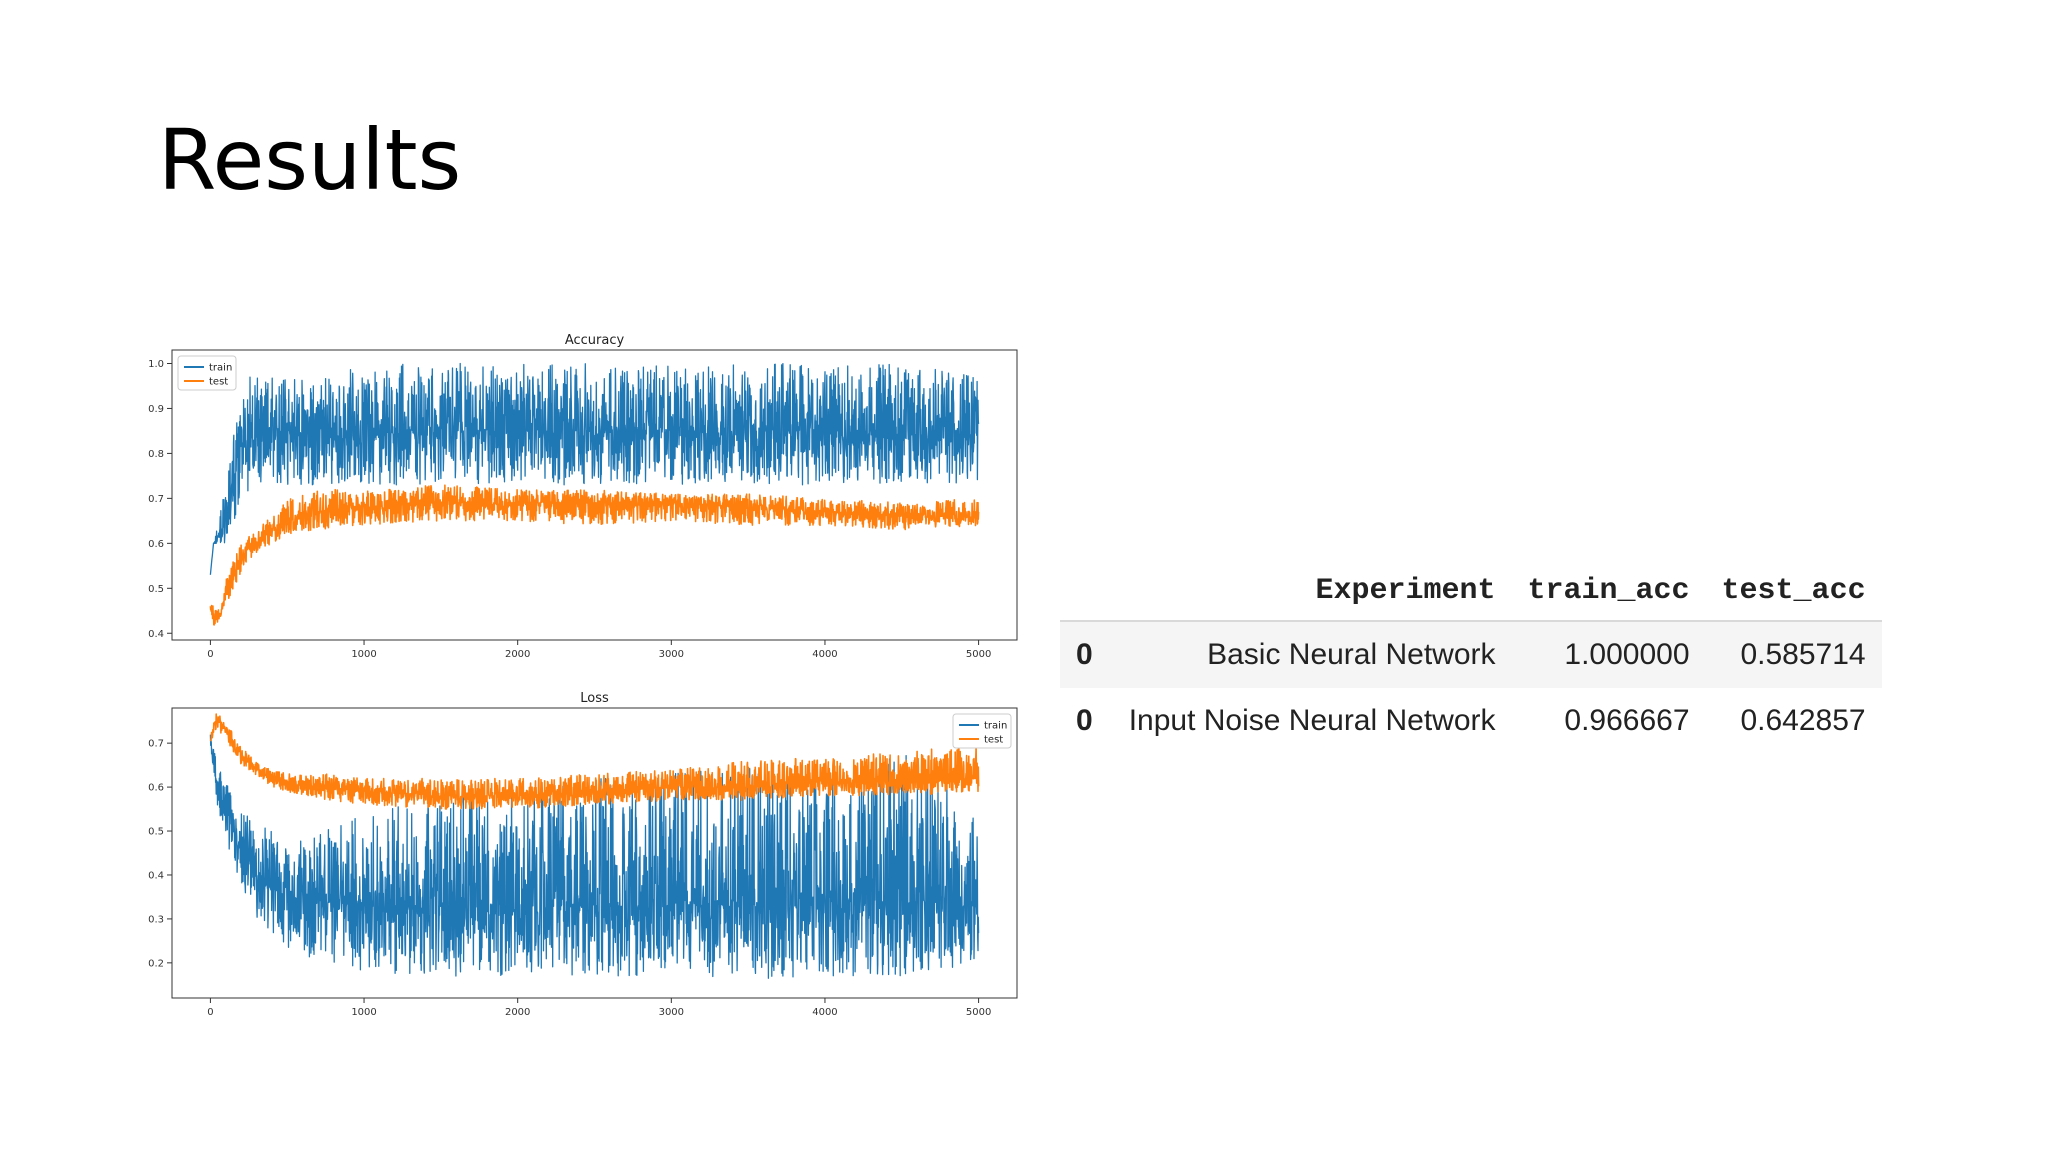 The width and height of the screenshot is (2048, 1152). Describe the element at coordinates (1405, 591) in the screenshot. I see `table-header-experiment: Experiment` at that location.